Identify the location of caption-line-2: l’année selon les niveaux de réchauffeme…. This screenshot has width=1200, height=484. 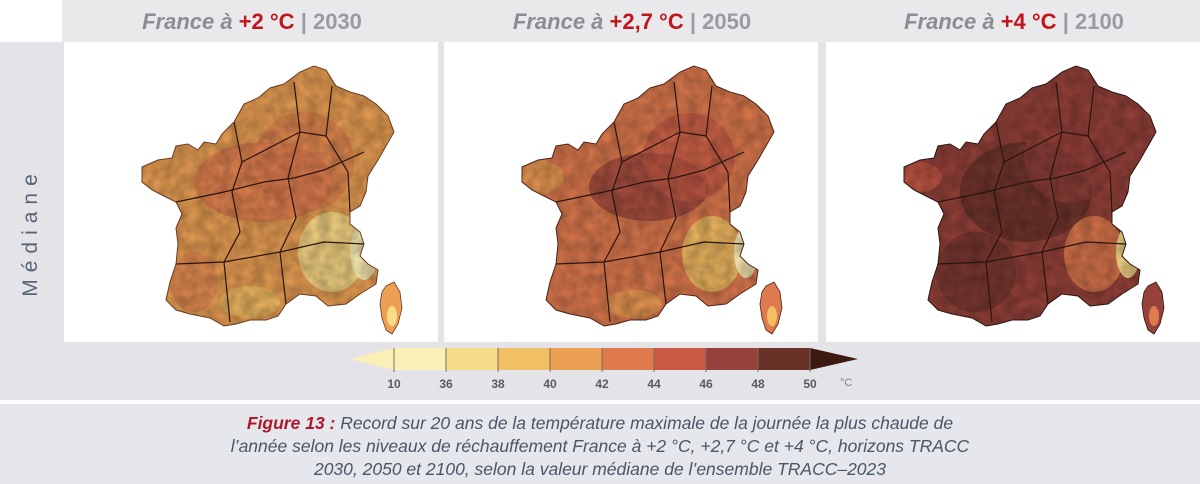
(600, 446).